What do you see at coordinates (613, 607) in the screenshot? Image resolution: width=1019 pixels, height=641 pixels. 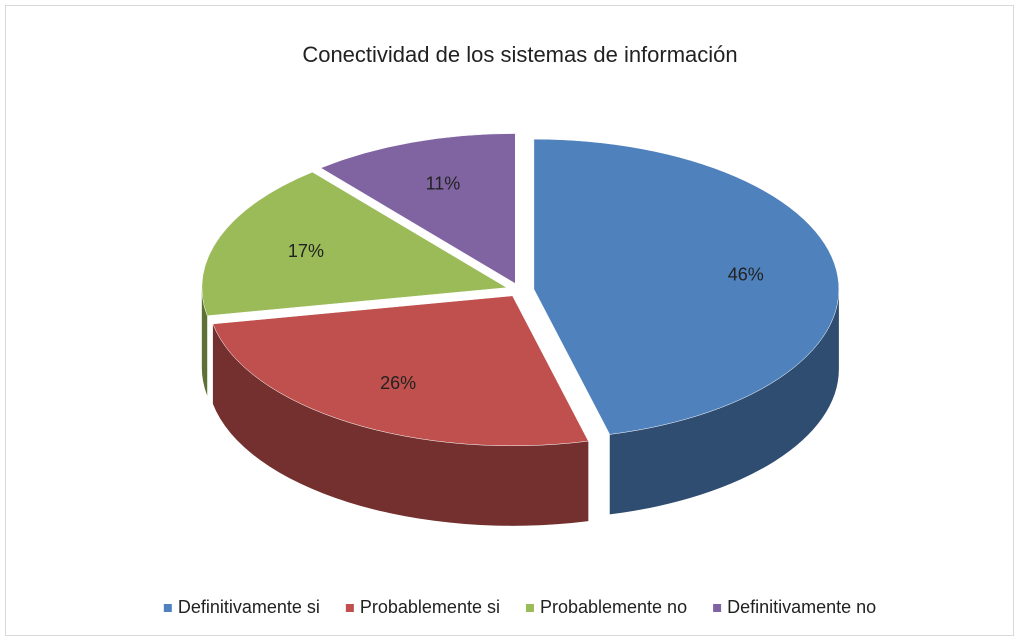 I see `legend-label: Probablemente no` at bounding box center [613, 607].